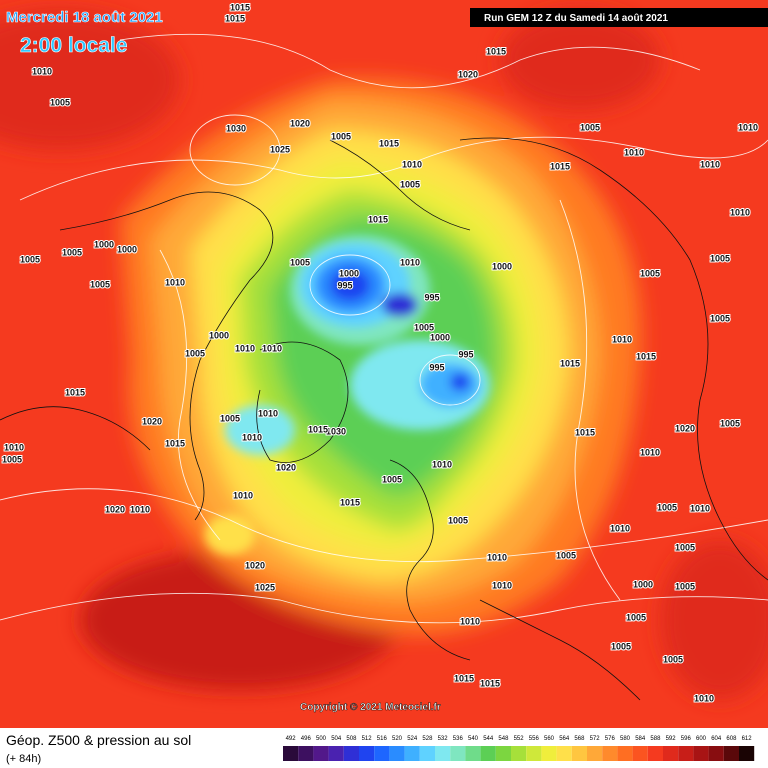  I want to click on scale-label: 544, so click(488, 739).